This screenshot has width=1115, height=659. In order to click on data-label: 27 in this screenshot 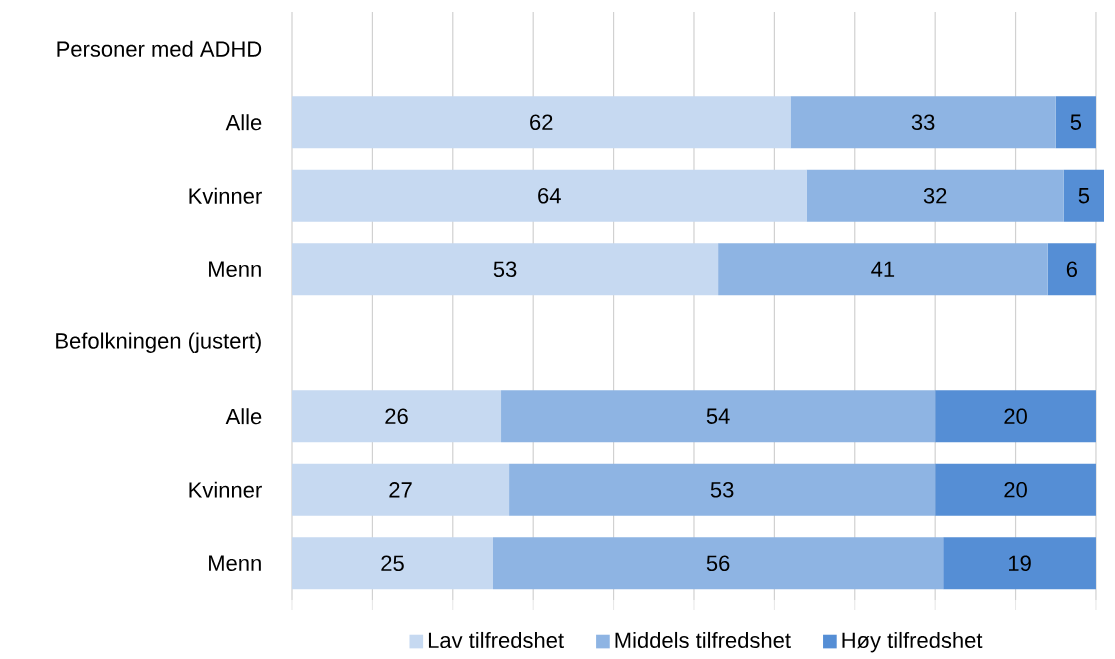, I will do `click(400, 490)`.